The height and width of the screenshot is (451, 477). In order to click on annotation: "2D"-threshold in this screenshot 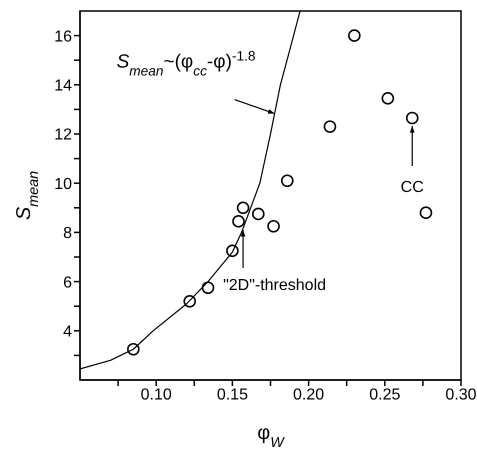, I will do `click(274, 285)`.